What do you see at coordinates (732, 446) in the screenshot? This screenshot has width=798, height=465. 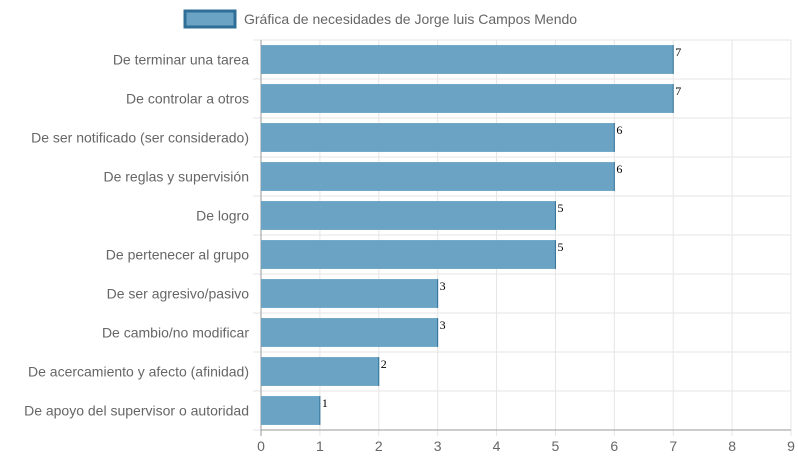 I see `x-tick-label: 8` at bounding box center [732, 446].